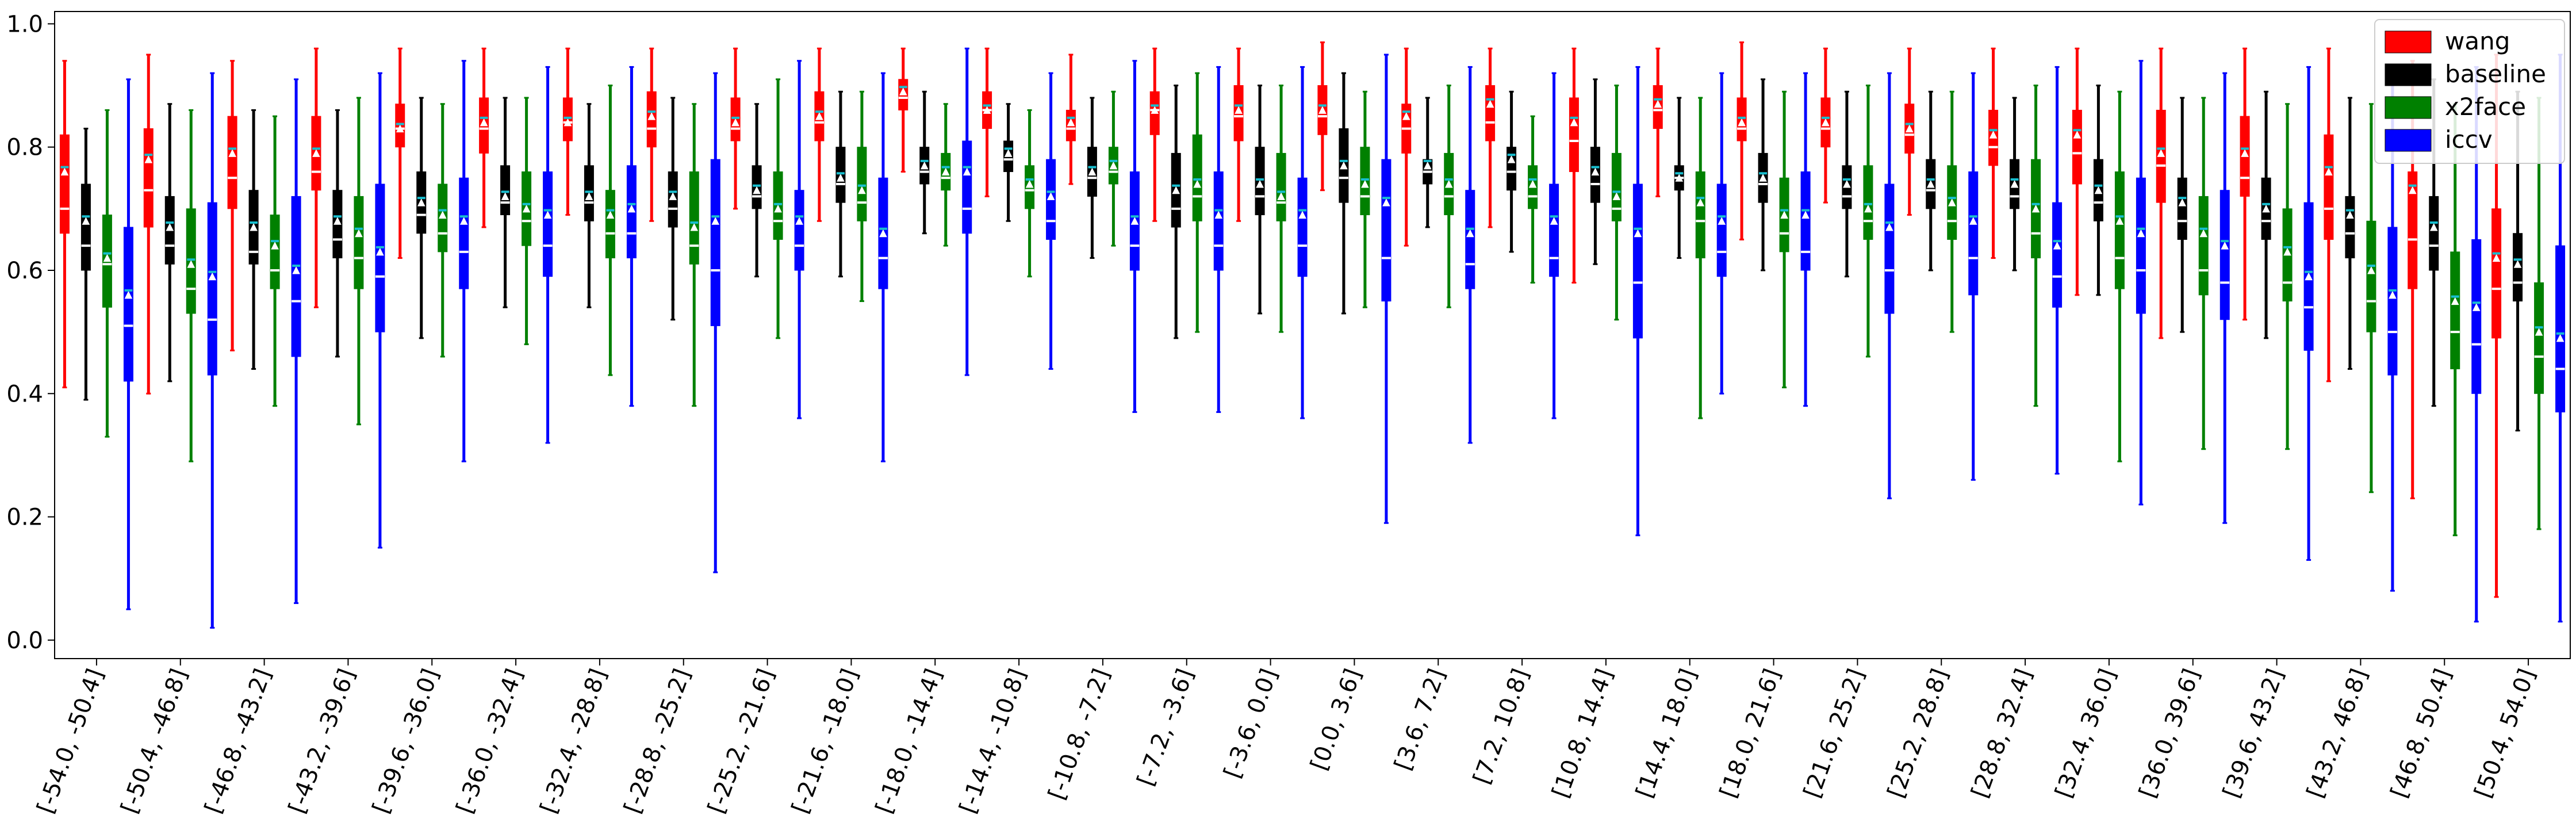 This screenshot has width=2576, height=830. What do you see at coordinates (24, 394) in the screenshot?
I see `y-tick-label: 0.4` at bounding box center [24, 394].